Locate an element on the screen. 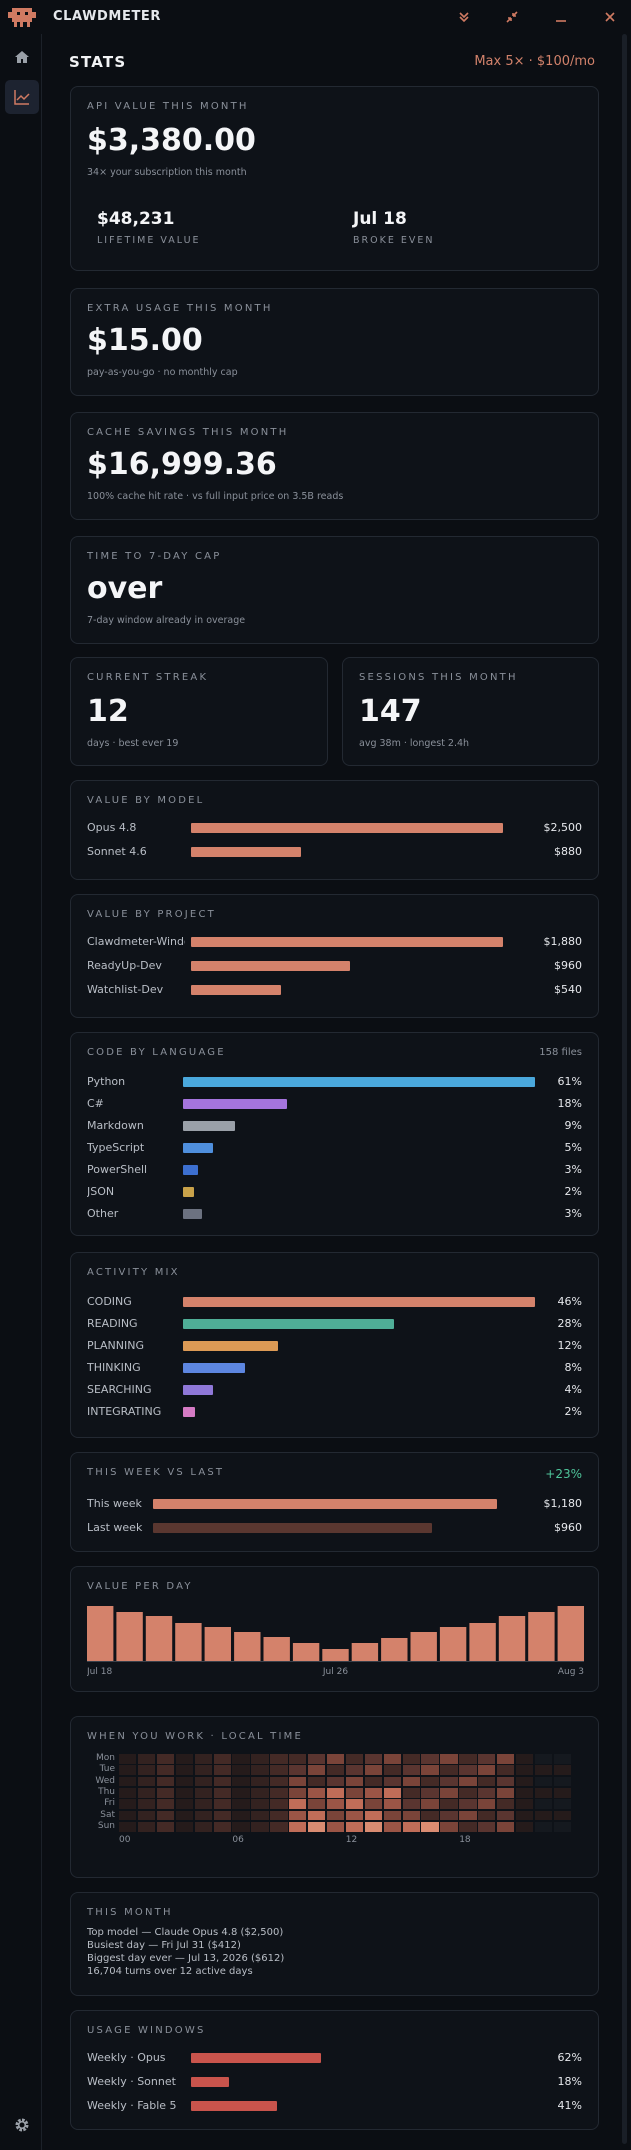 The image size is (631, 2150). card-label: EXTRA USAGE THIS MONTH is located at coordinates (180, 308).